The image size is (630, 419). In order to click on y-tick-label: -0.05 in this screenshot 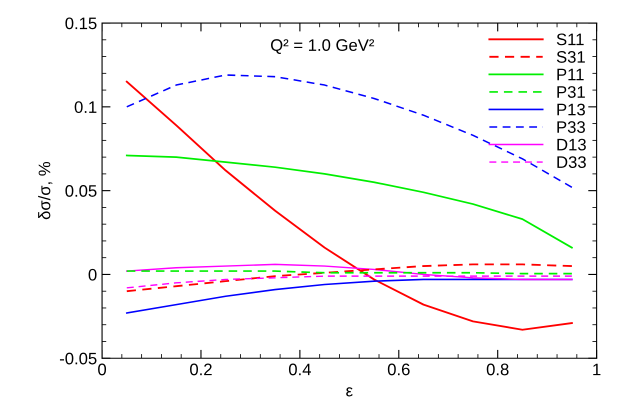, I will do `click(78, 358)`.